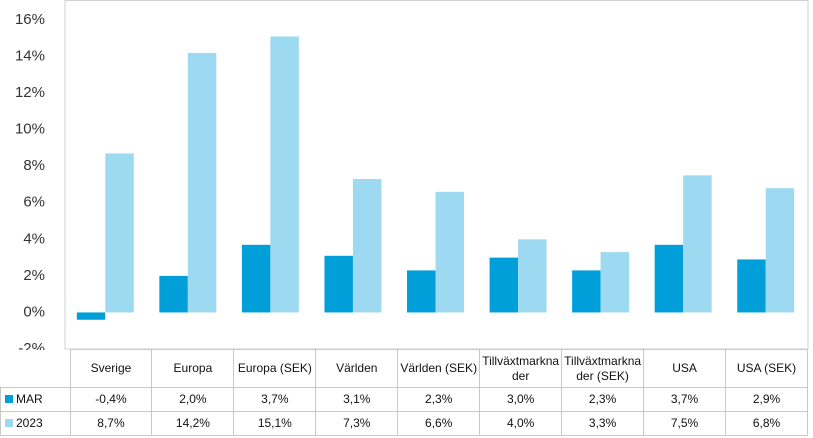 Image resolution: width=813 pixels, height=438 pixels. I want to click on value-label: 3,3%, so click(603, 423).